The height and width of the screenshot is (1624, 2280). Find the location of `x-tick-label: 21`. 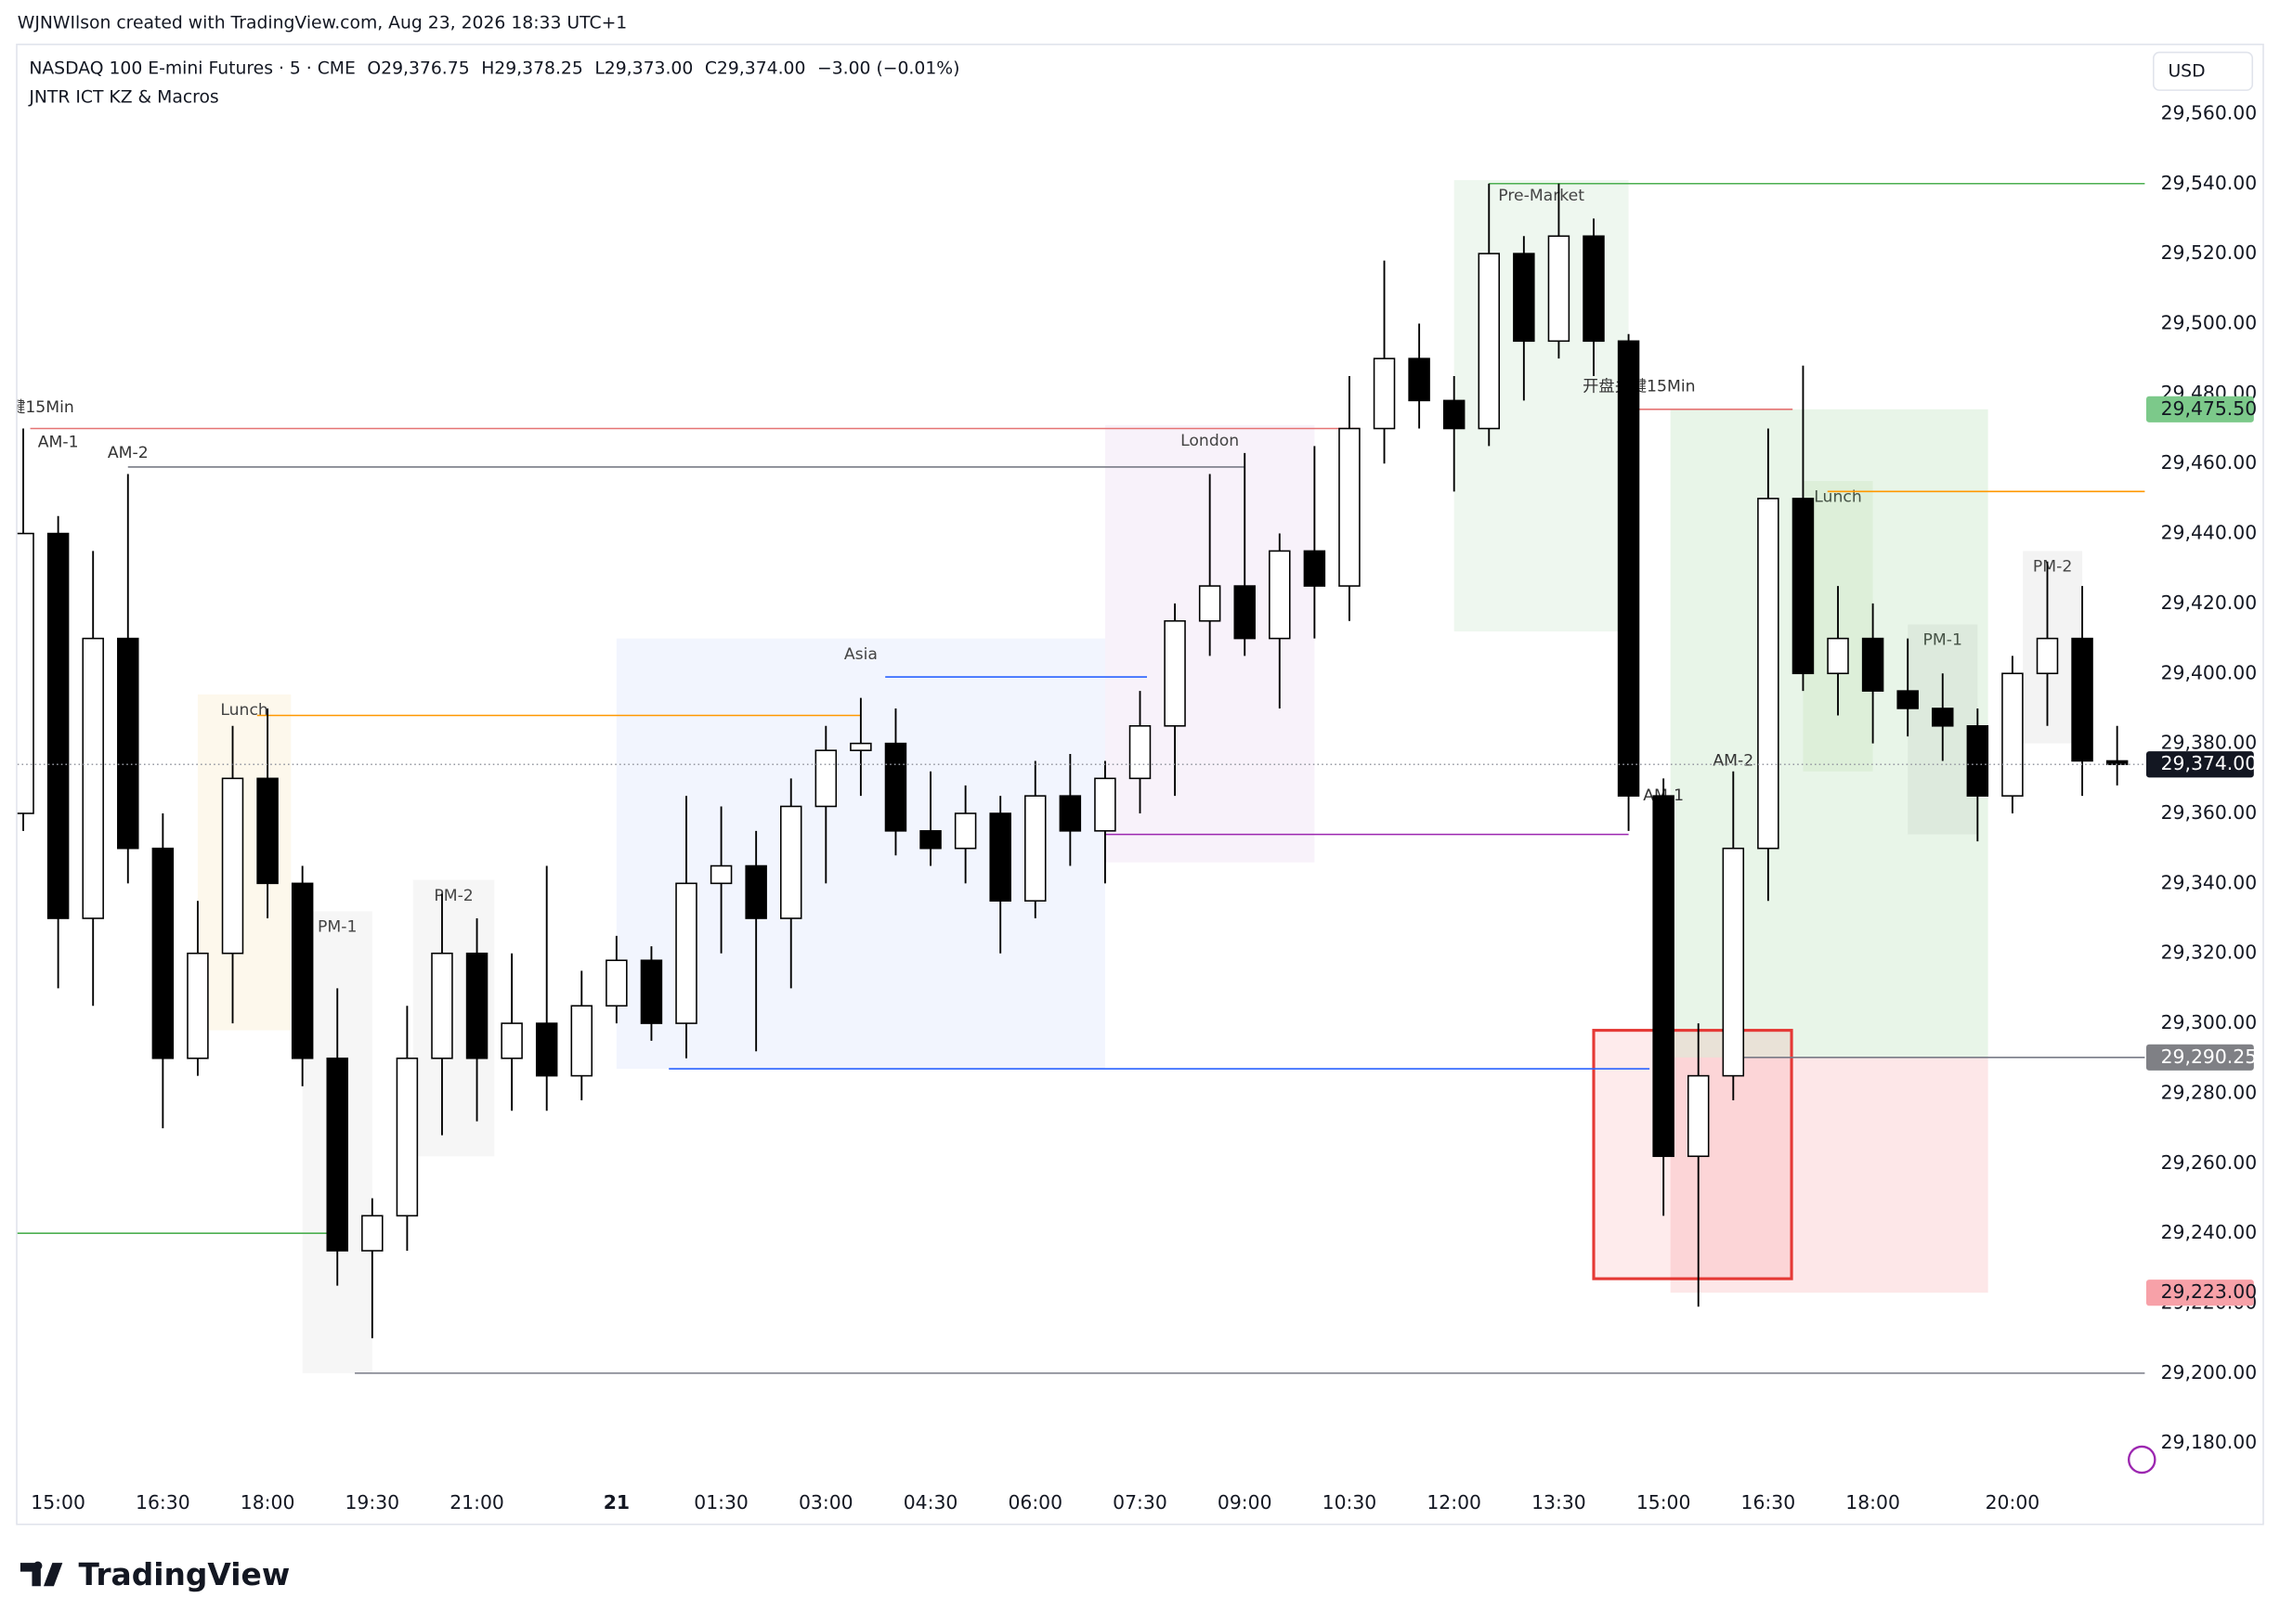

x-tick-label: 21 is located at coordinates (617, 1502).